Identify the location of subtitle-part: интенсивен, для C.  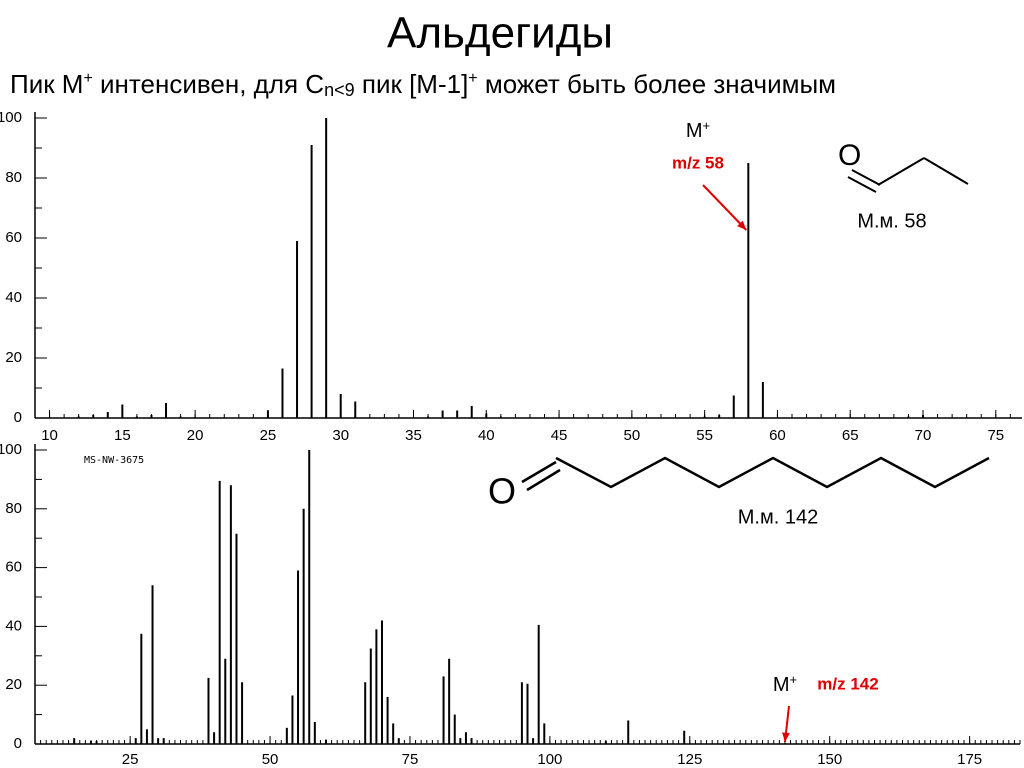
(208, 84).